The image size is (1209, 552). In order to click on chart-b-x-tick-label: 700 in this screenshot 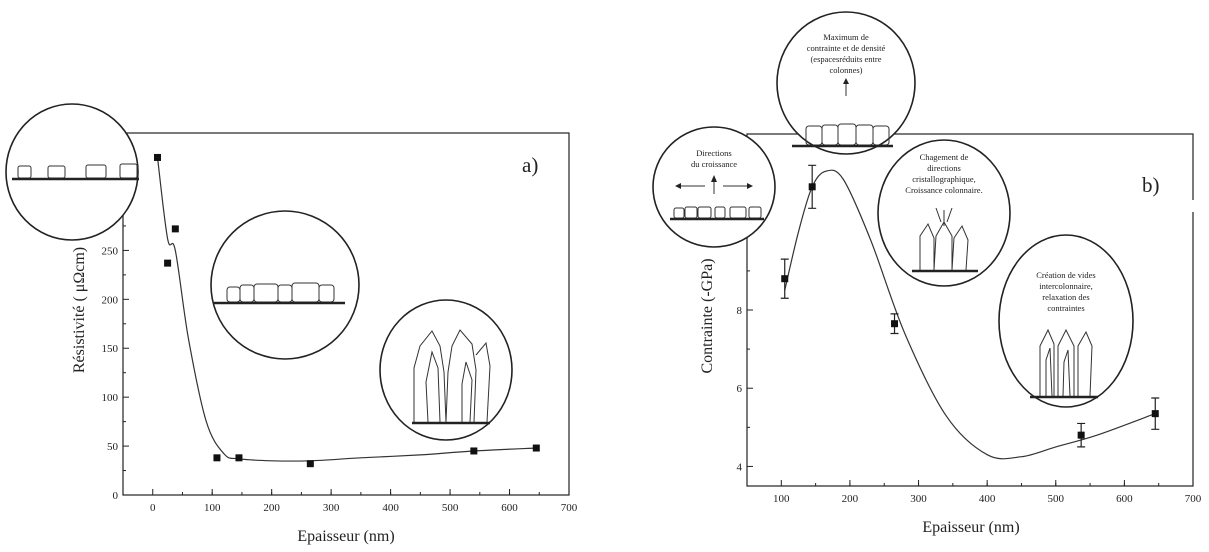, I will do `click(1193, 499)`.